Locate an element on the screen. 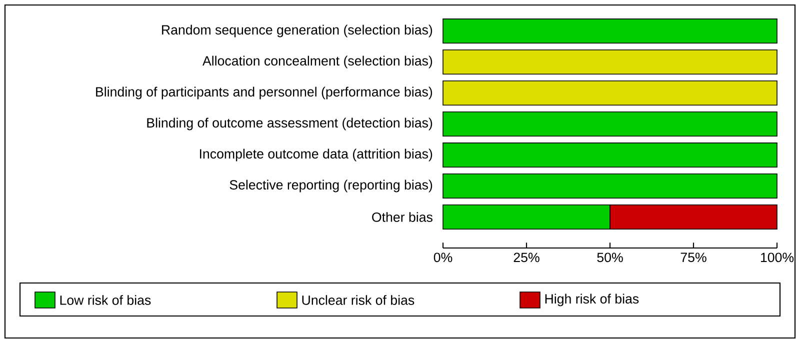  y-tick-label: Other bias is located at coordinates (402, 217).